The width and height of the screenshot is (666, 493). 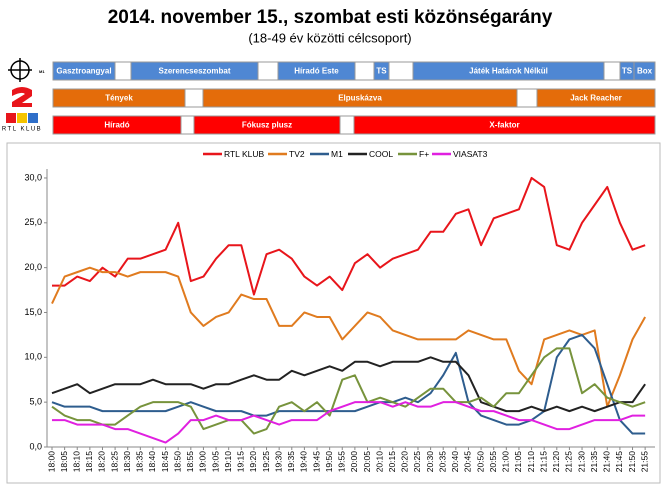 I want to click on x-tick-label: 21:40, so click(x=607, y=462).